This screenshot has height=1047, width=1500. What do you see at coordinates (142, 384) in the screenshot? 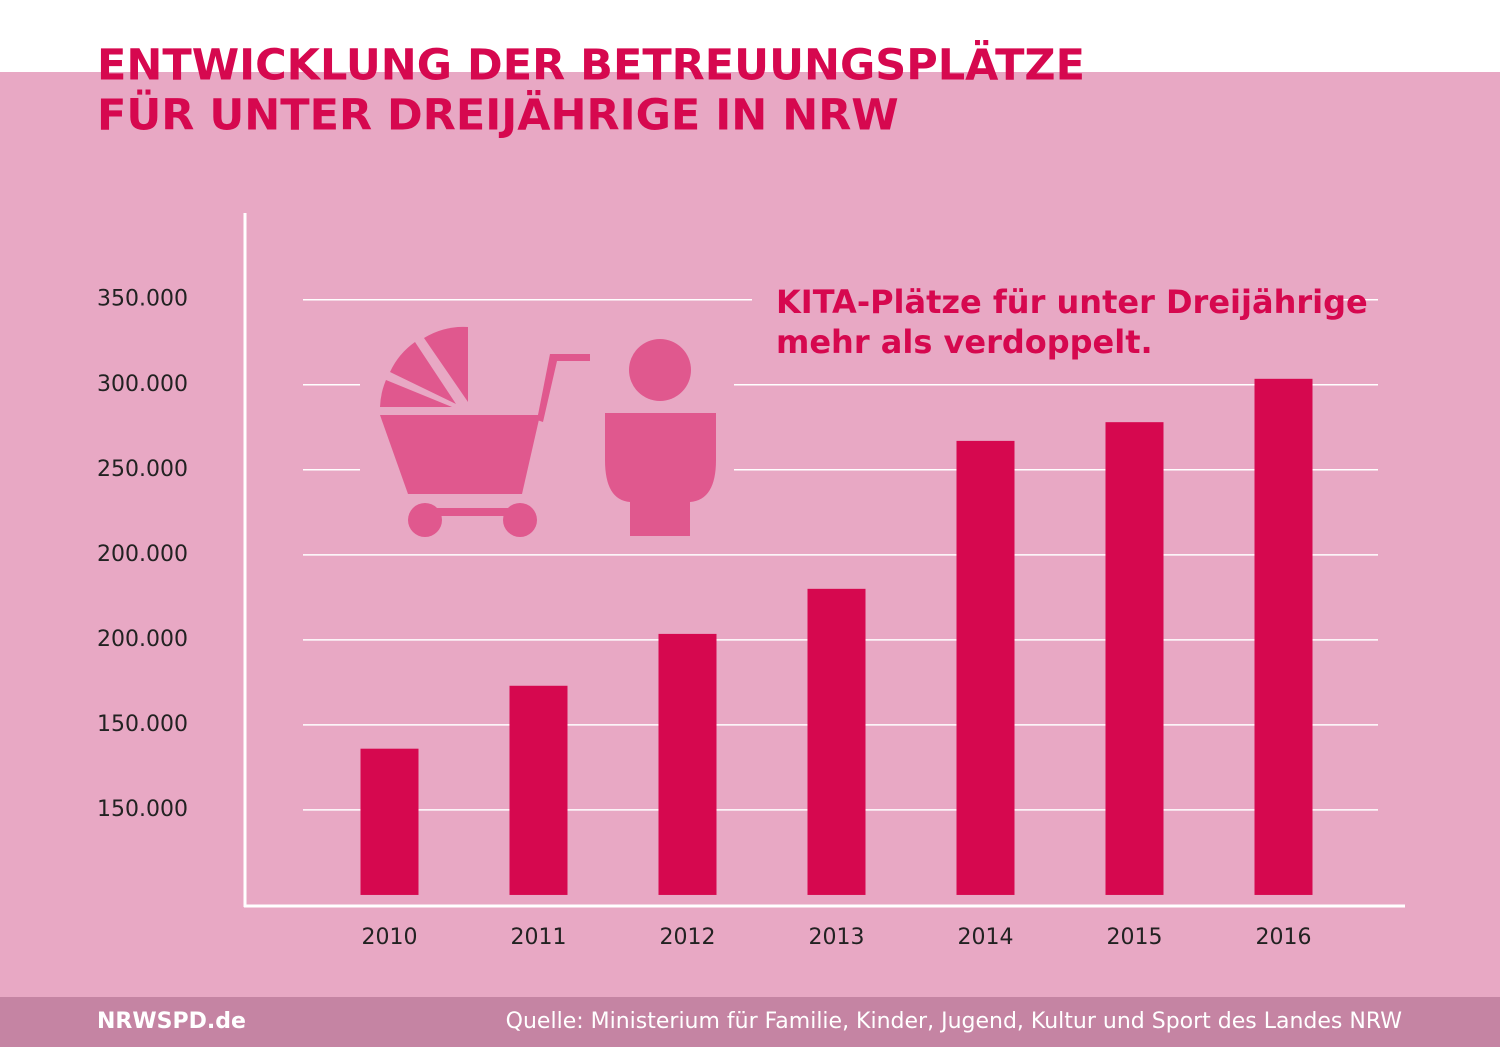
I see `y-tick-label: 300.000` at bounding box center [142, 384].